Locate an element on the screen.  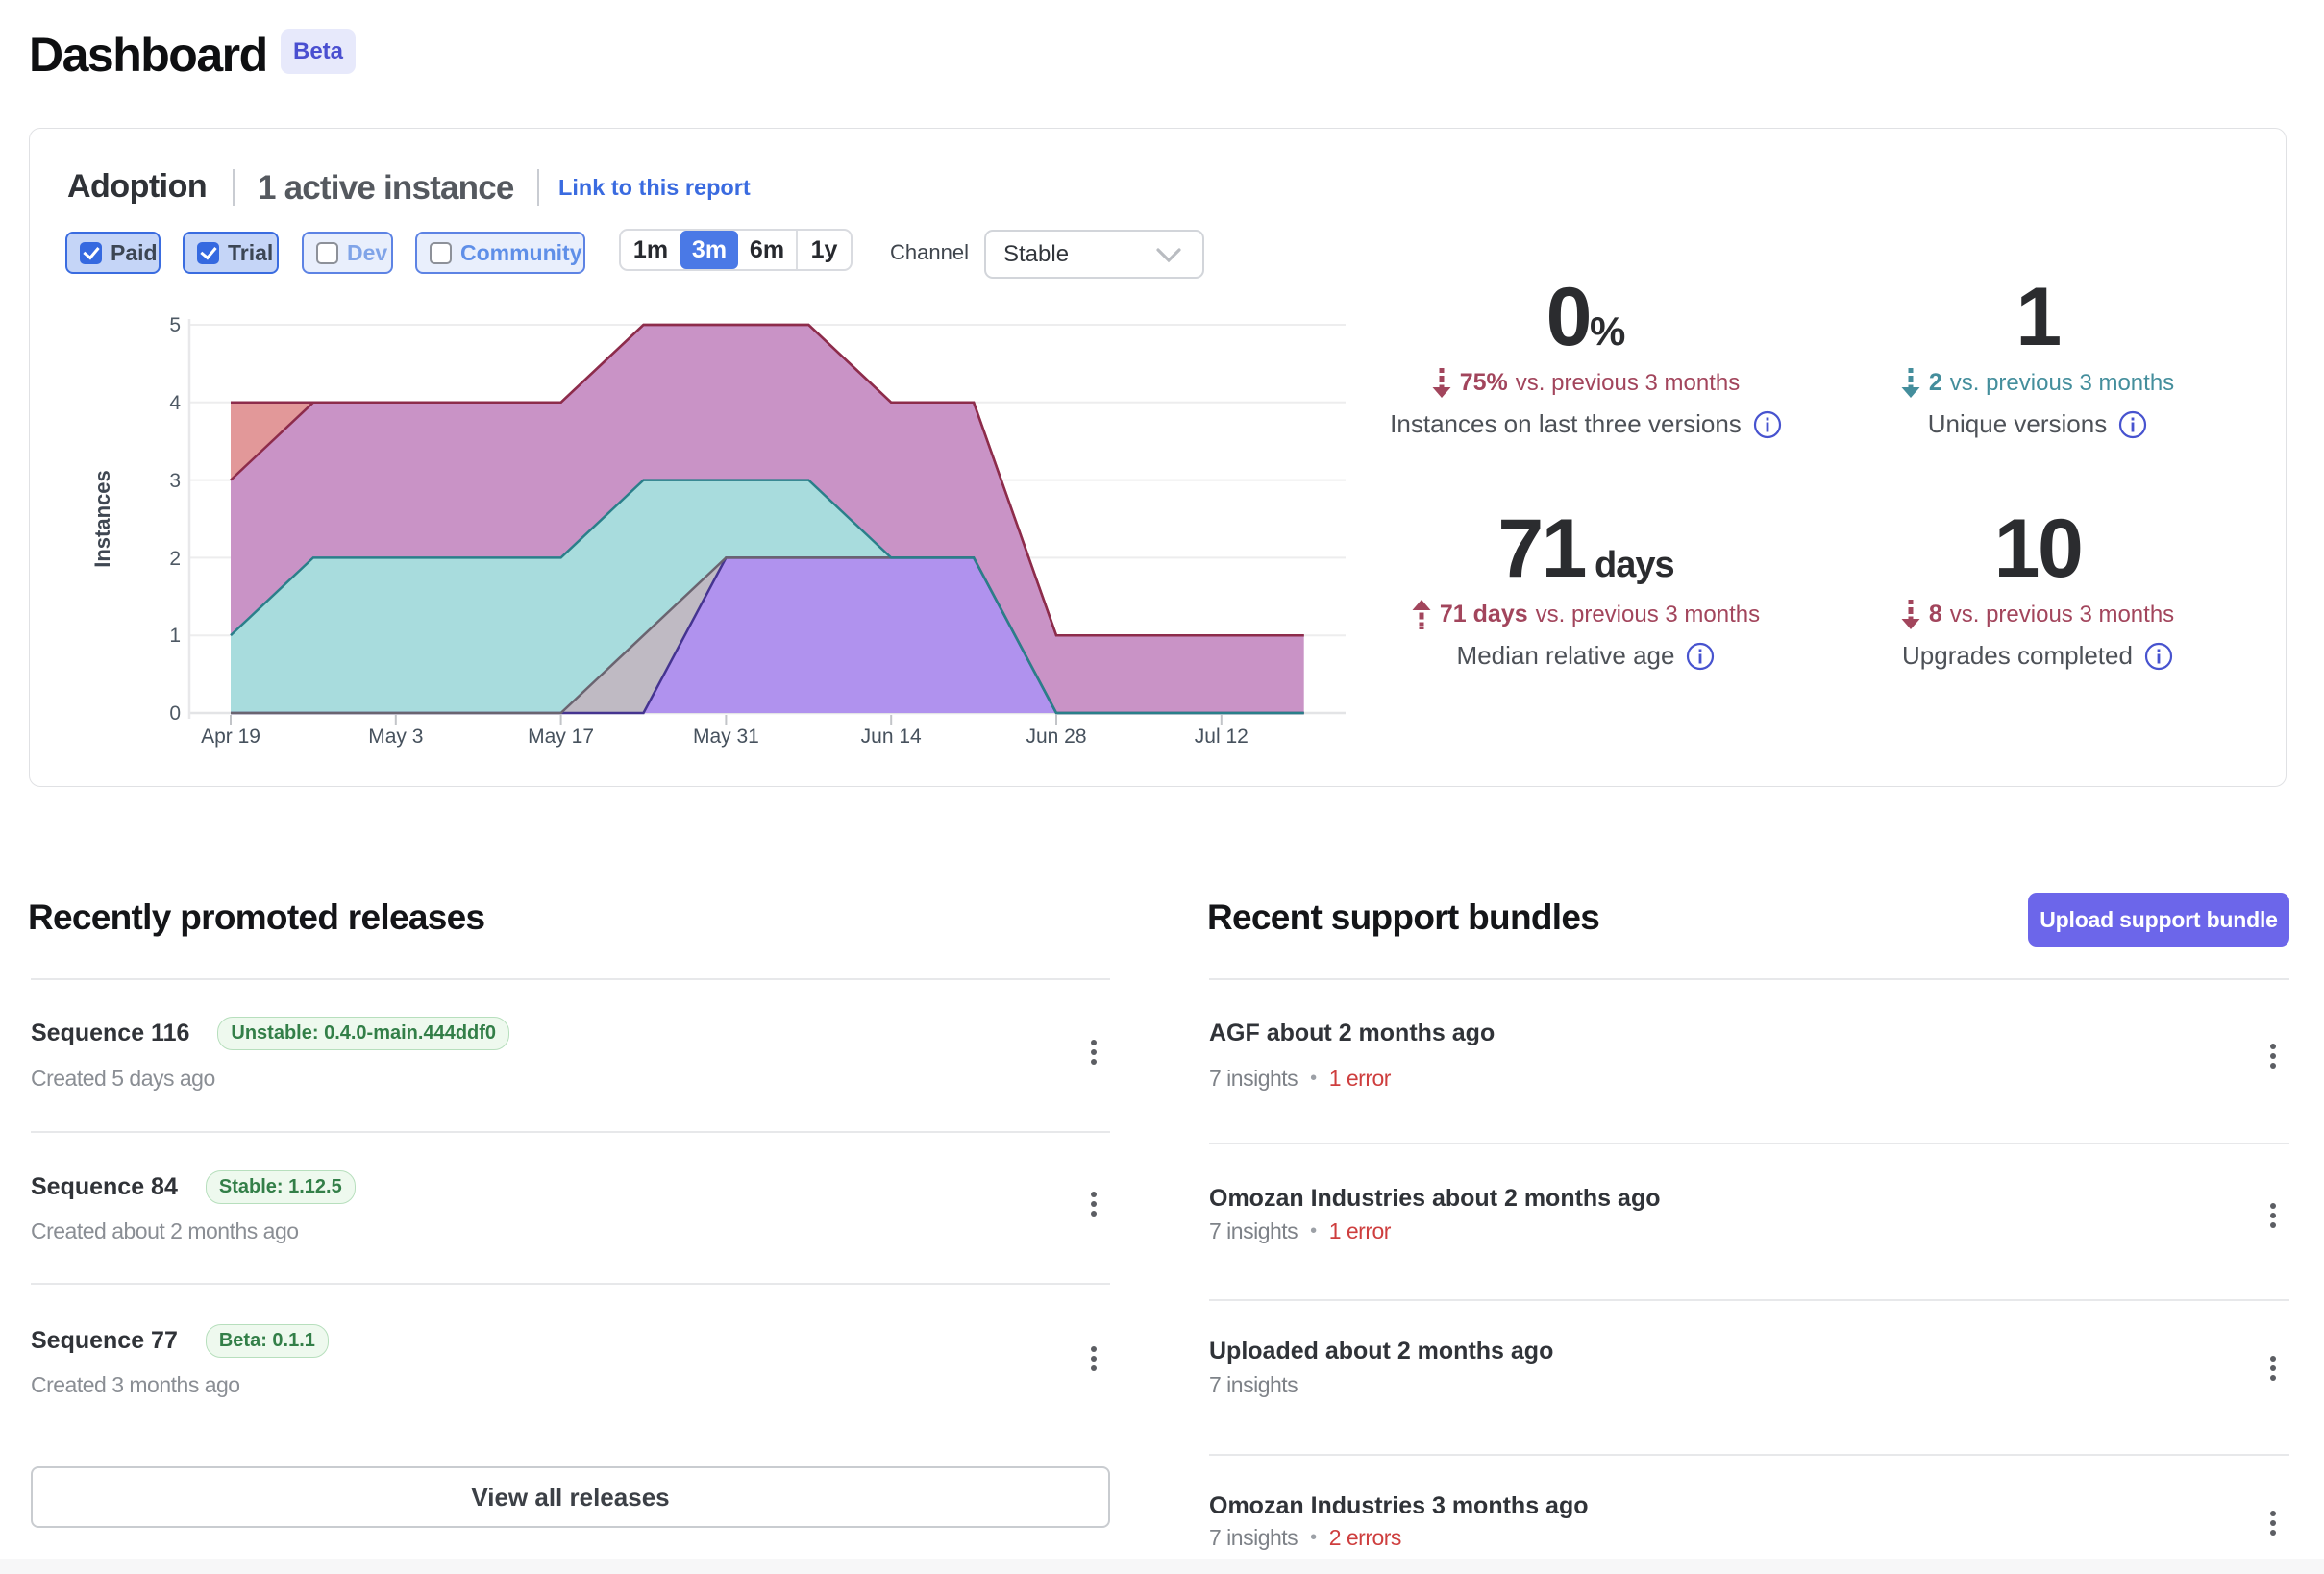
svg-text: 5 is located at coordinates (175, 325).